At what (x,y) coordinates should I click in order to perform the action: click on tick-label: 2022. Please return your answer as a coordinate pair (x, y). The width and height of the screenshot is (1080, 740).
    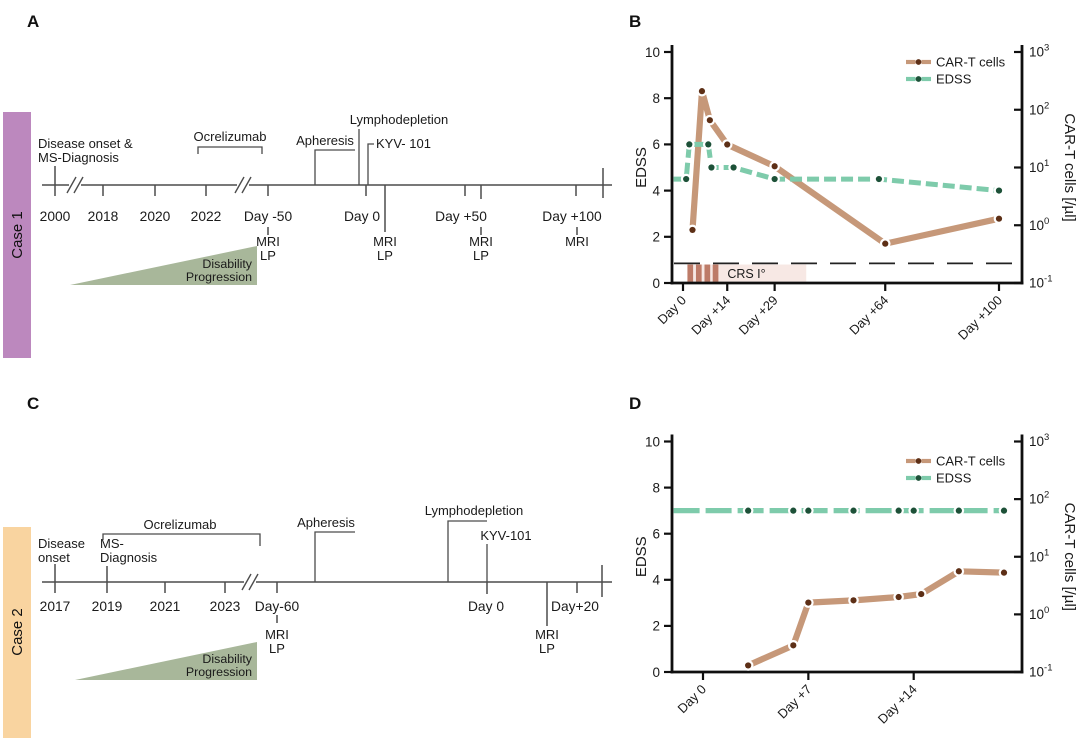
    Looking at the image, I should click on (206, 216).